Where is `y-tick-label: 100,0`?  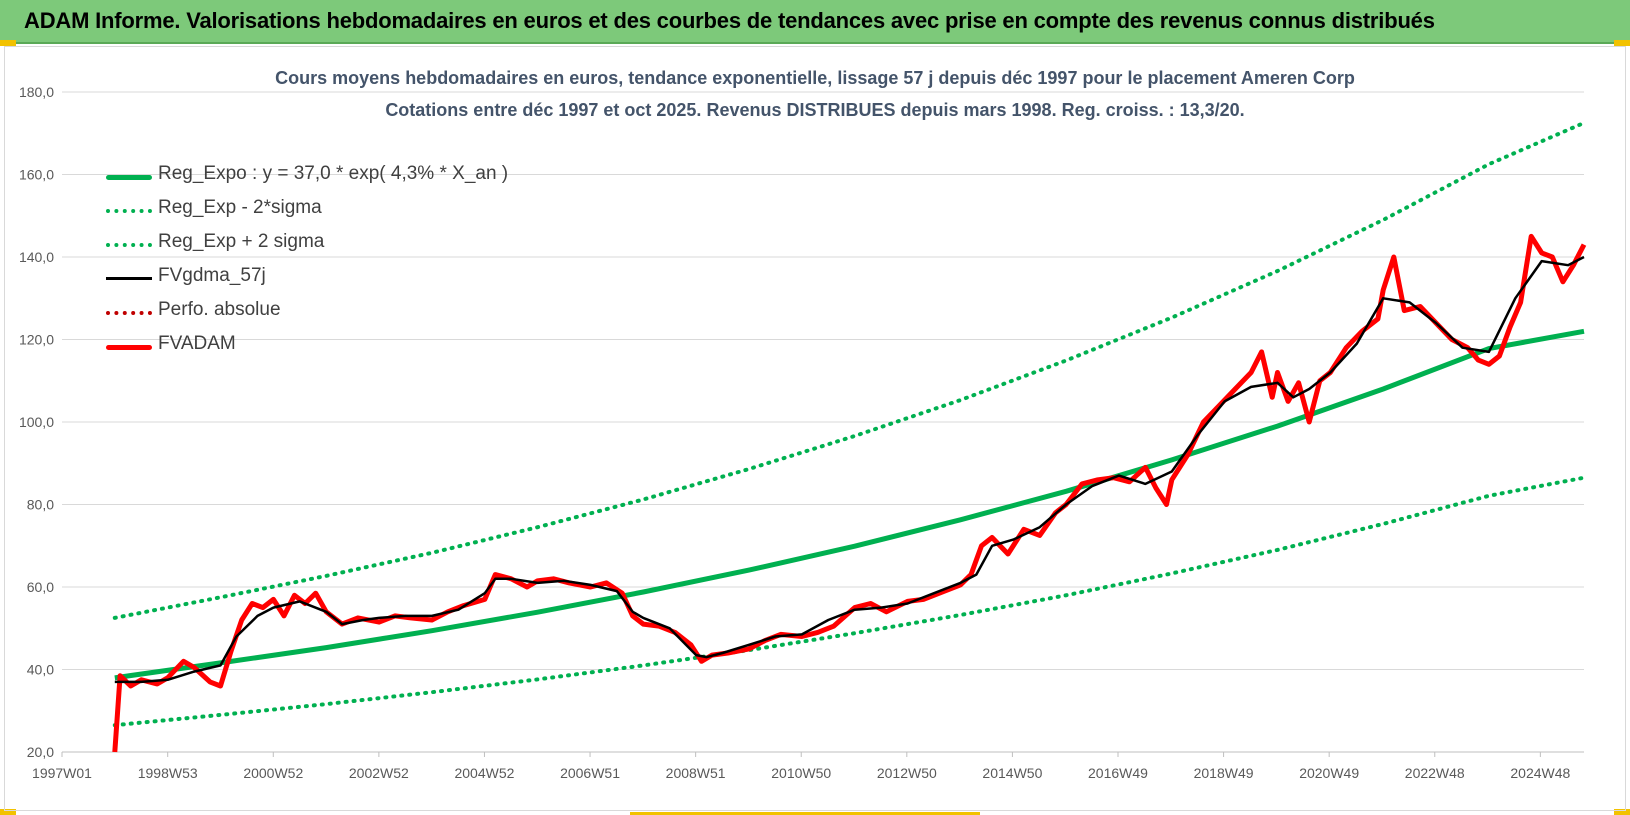
y-tick-label: 100,0 is located at coordinates (36, 422).